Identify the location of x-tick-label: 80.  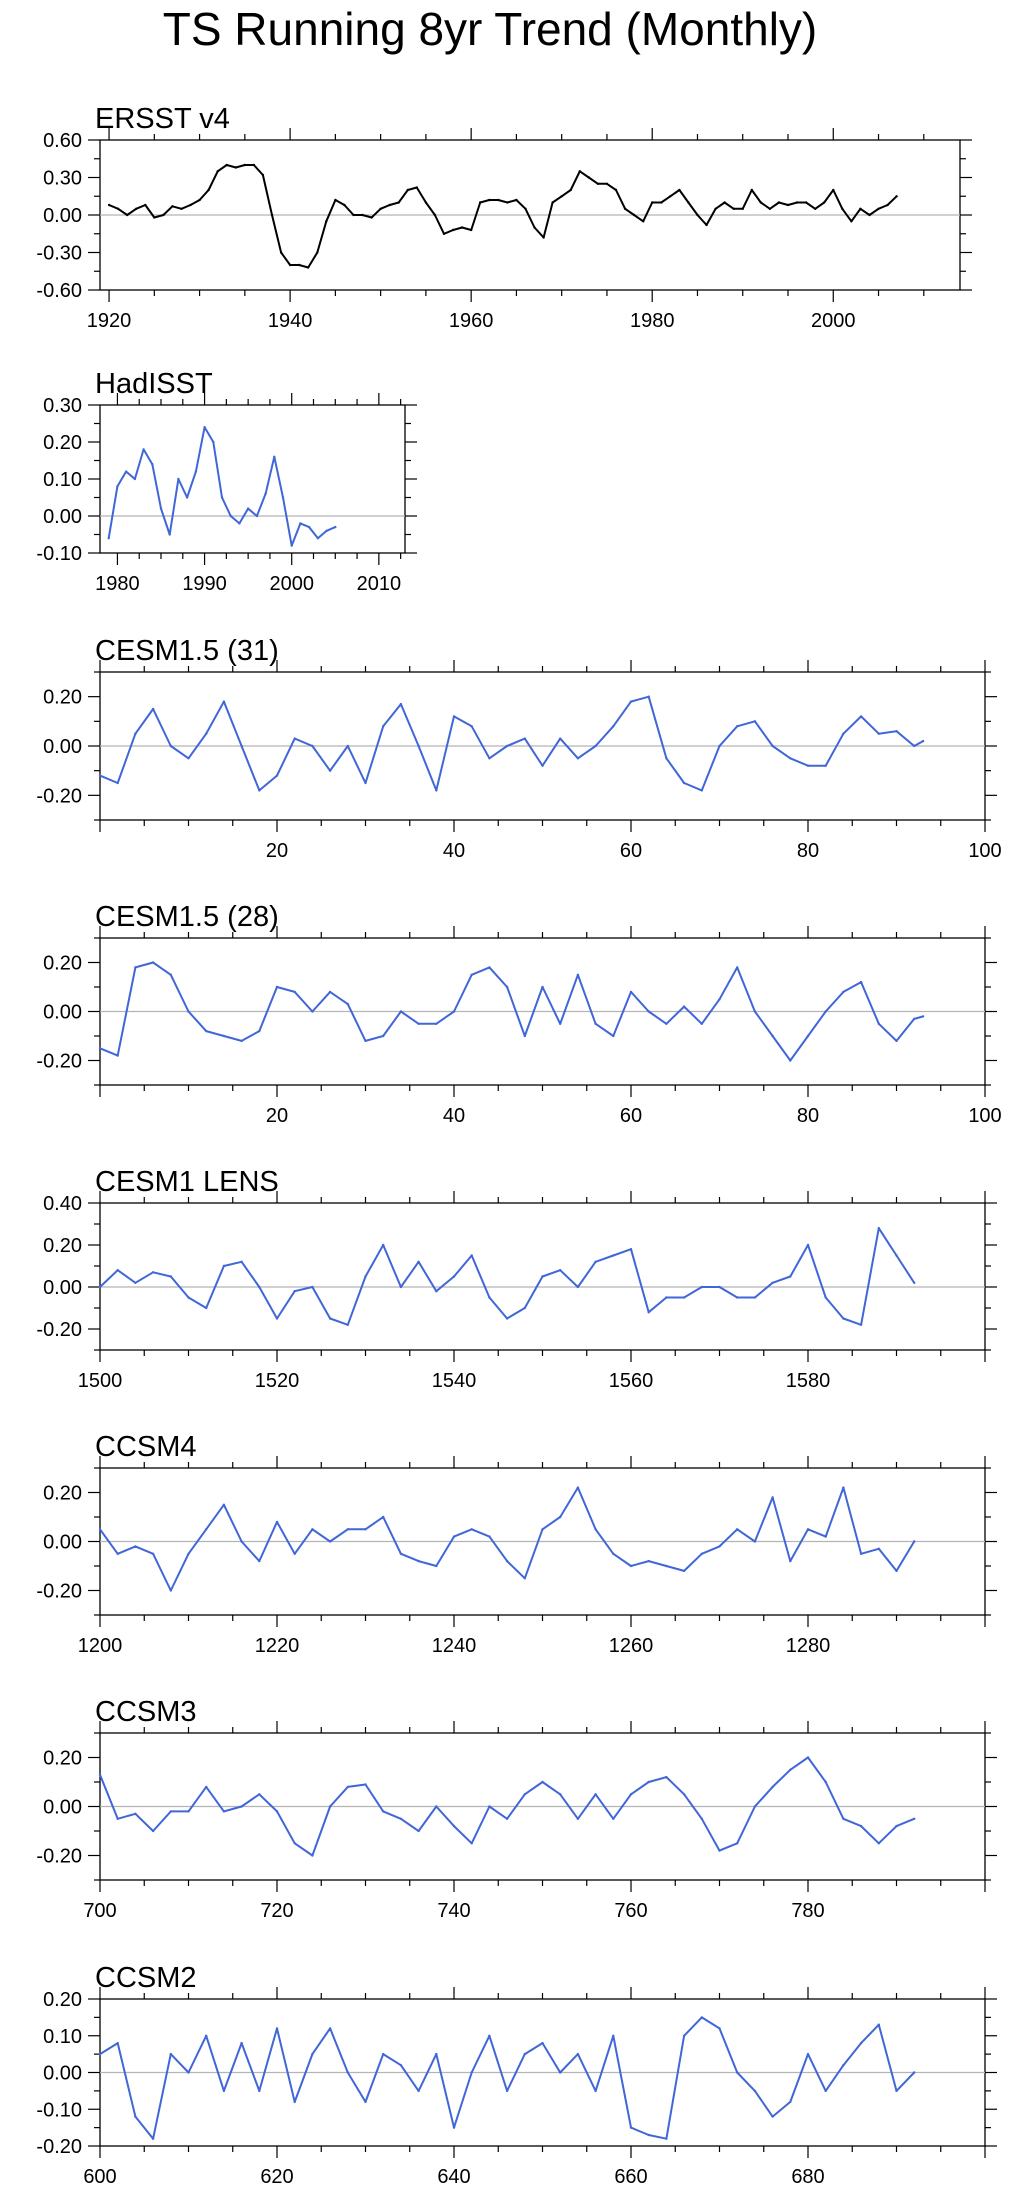
(808, 1116).